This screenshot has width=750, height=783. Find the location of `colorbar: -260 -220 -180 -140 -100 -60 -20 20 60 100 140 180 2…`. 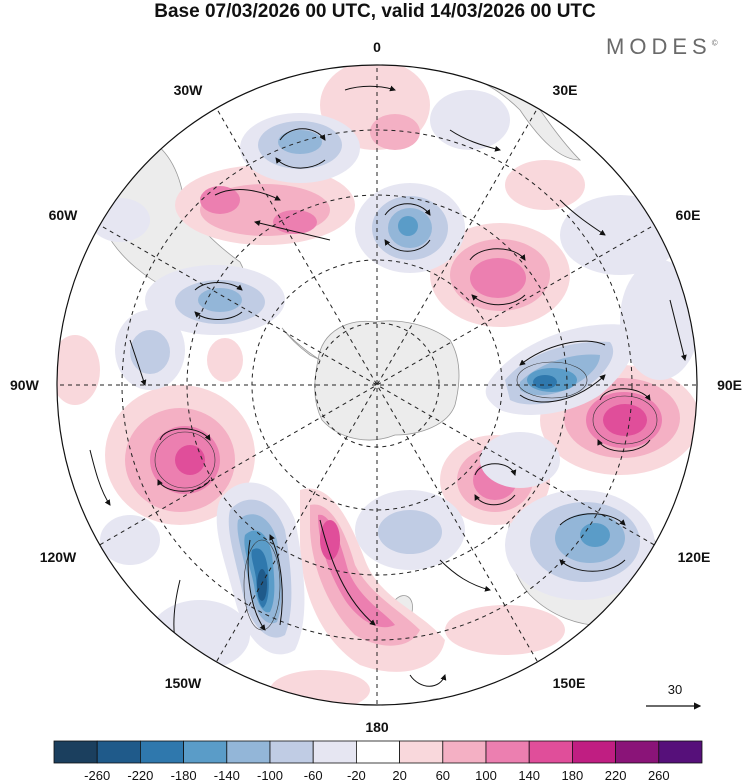

colorbar: -260 -220 -180 -140 -100 -60 -20 20 60 100 140 180 2… is located at coordinates (378, 761).